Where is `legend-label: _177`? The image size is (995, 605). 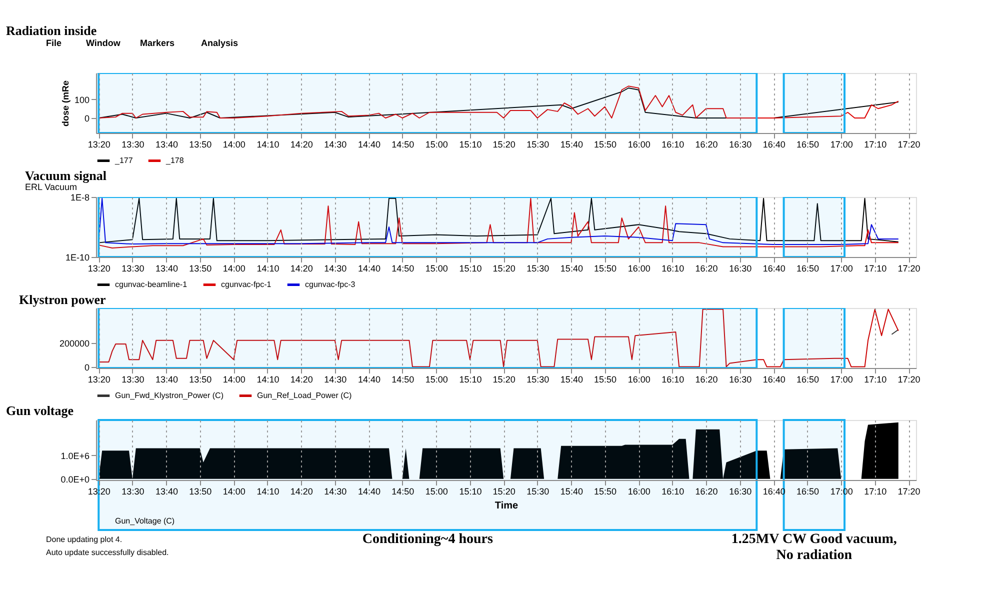
legend-label: _177 is located at coordinates (124, 160).